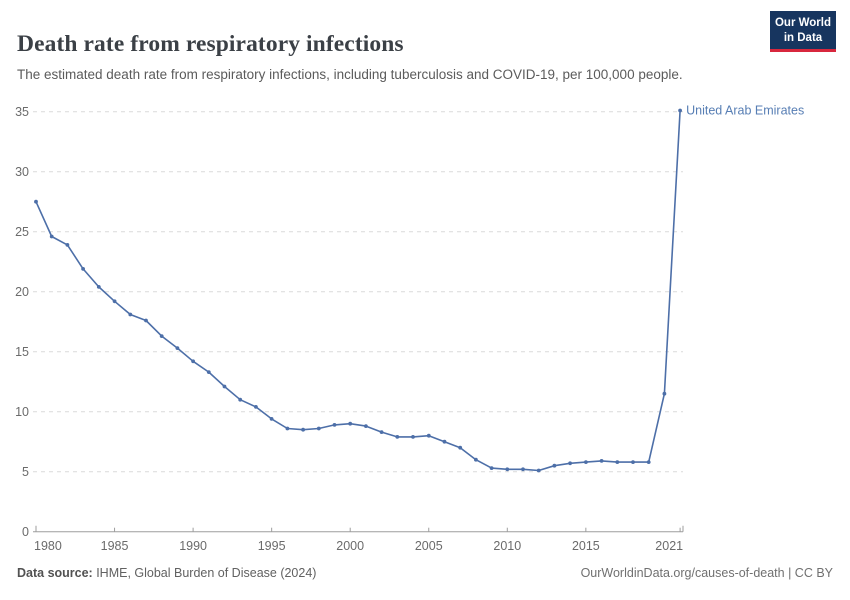  I want to click on x-tick-label: 1995, so click(272, 546).